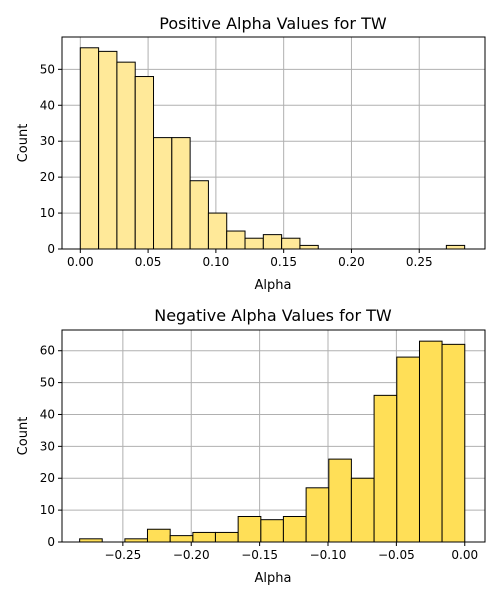 This screenshot has height=600, width=500. I want to click on x-tick-label: 0.10, so click(216, 262).